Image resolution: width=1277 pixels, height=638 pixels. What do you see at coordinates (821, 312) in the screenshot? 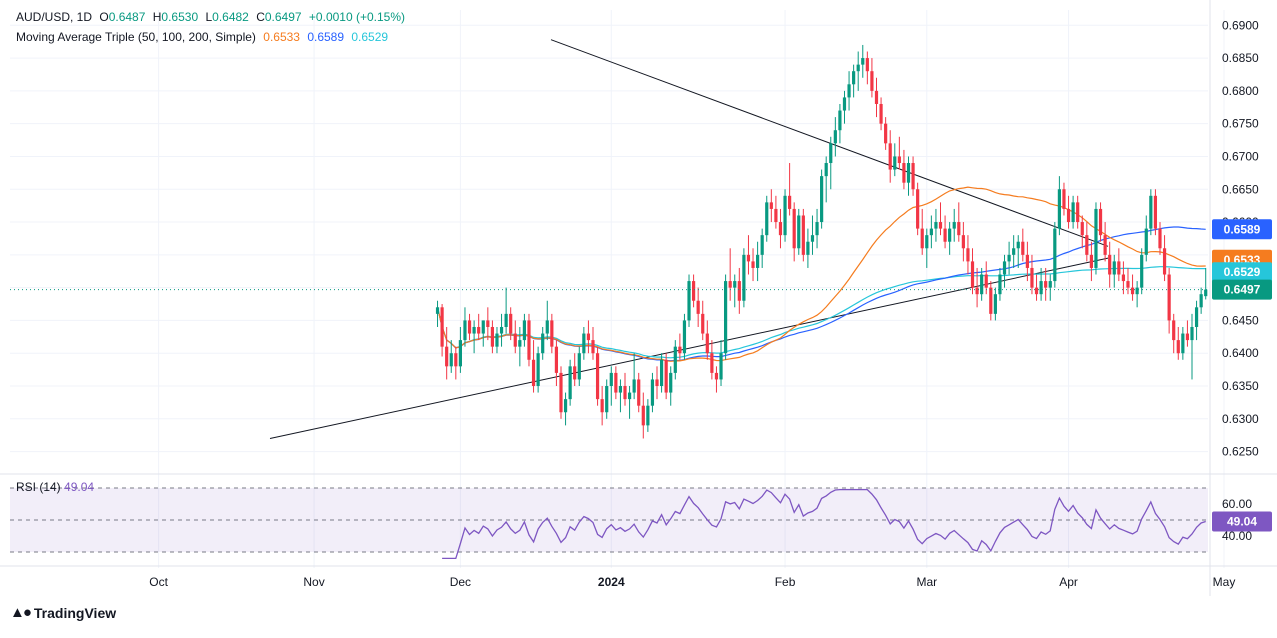
I see `ma200-line` at bounding box center [821, 312].